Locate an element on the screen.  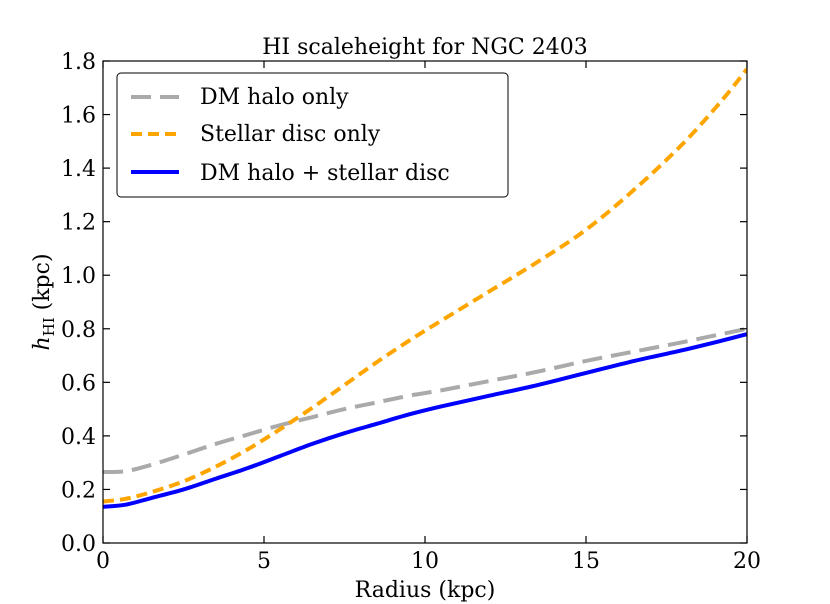
x-tick-label: 15 is located at coordinates (586, 561).